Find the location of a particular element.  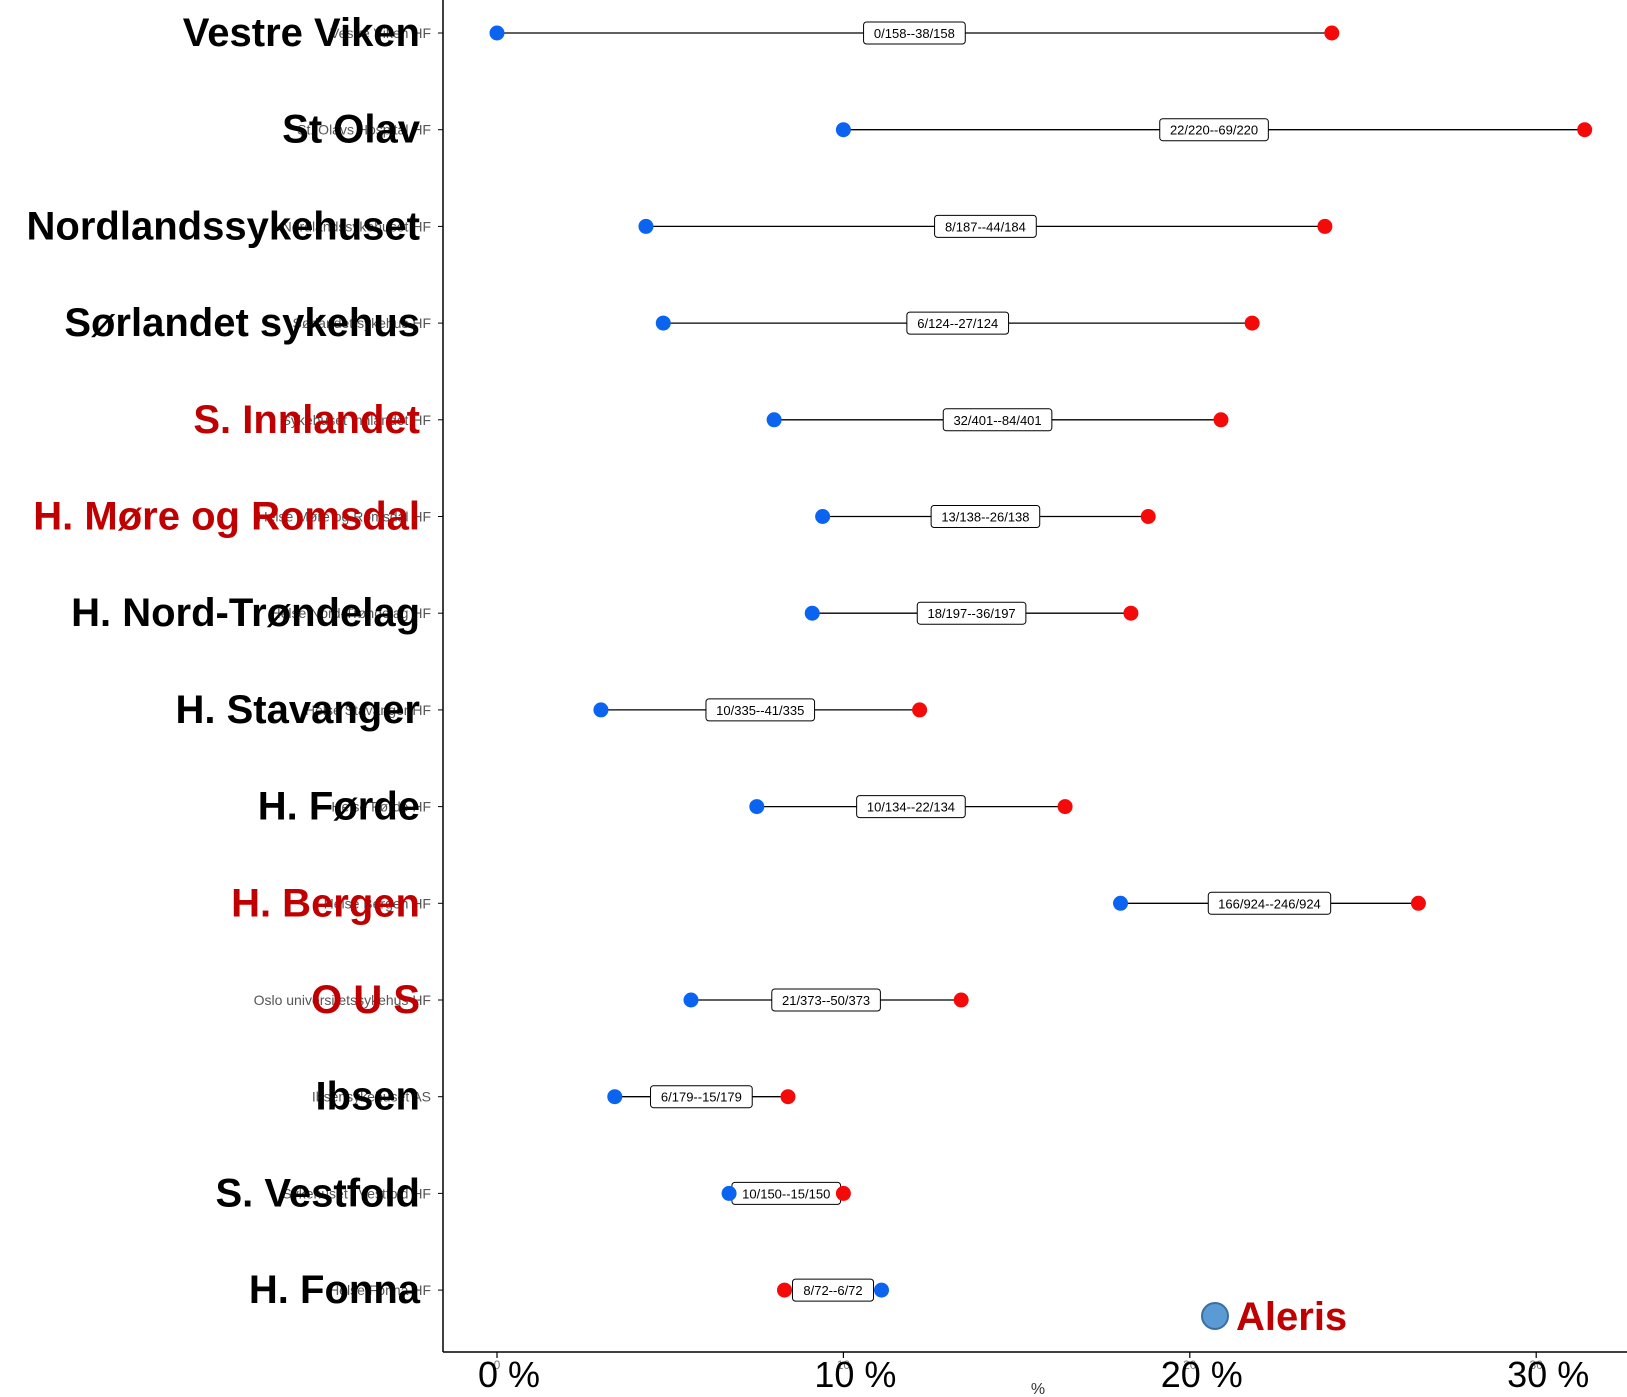

x-tick-label: 0 % is located at coordinates (509, 1374).